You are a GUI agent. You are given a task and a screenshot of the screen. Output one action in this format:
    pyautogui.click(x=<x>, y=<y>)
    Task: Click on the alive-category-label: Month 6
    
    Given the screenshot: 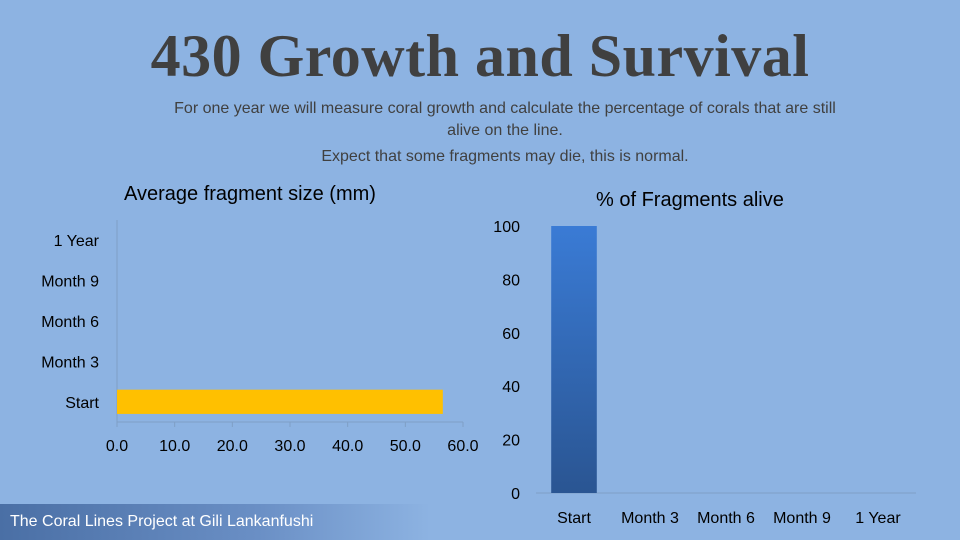 What is the action you would take?
    pyautogui.click(x=726, y=518)
    